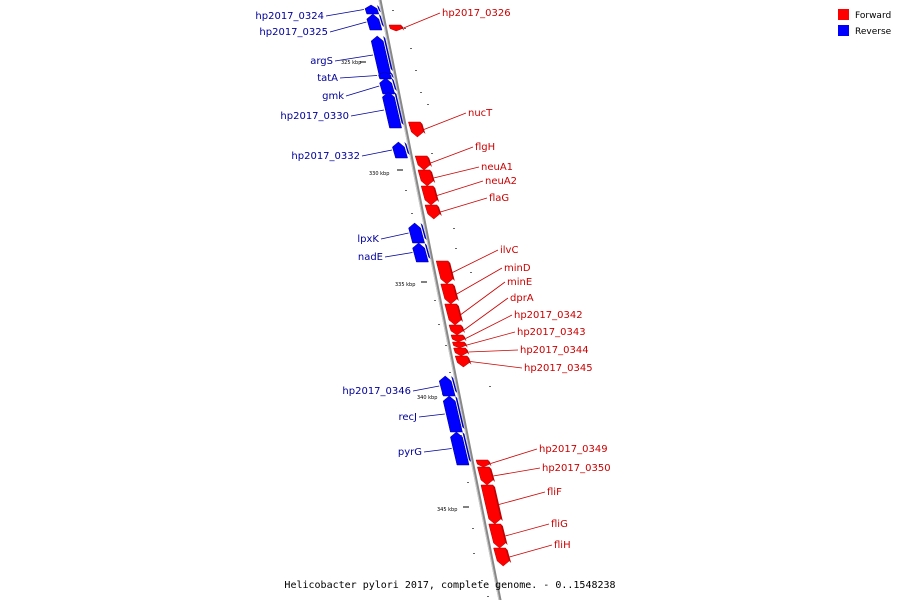 Image resolution: width=900 pixels, height=600 pixels. Describe the element at coordinates (321, 25) in the screenshot. I see `gene-hp2017_0325: hp2017_0325` at that location.